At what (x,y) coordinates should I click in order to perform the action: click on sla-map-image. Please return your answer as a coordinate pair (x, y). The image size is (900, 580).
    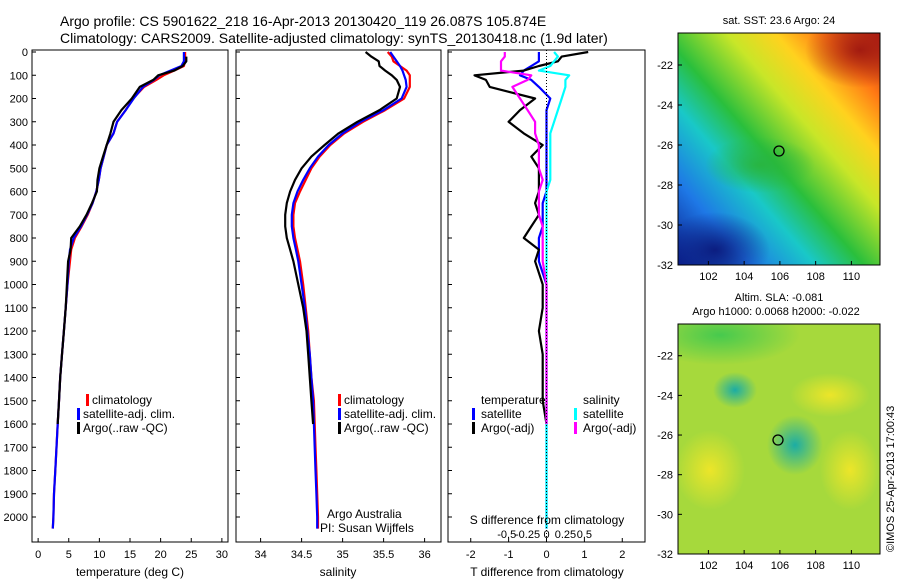
    Looking at the image, I should click on (779, 439).